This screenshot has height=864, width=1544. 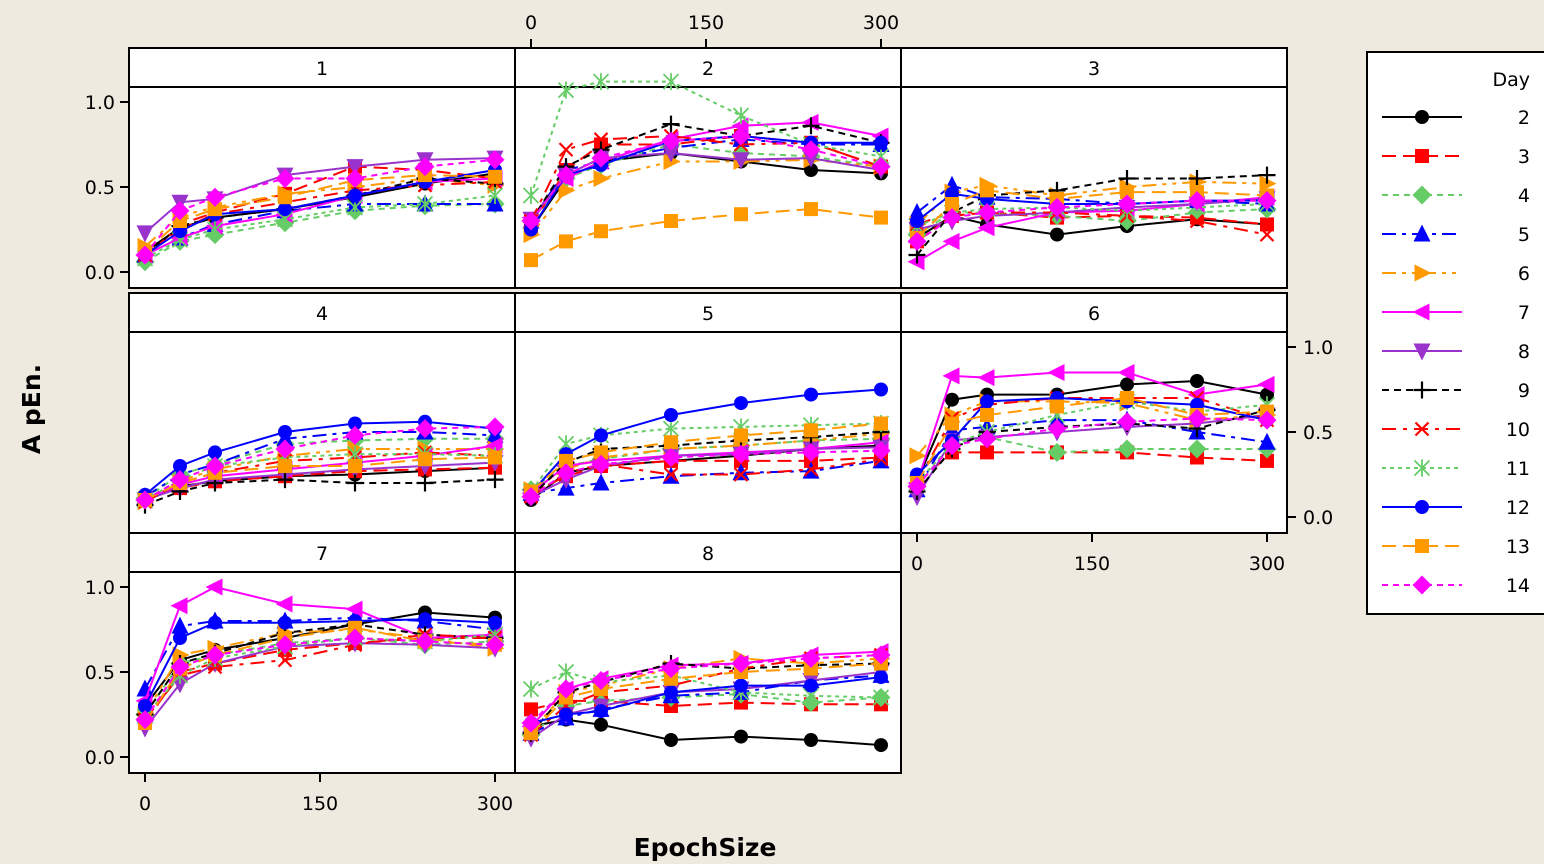 I want to click on x-tick-label: 300, so click(x=1267, y=564).